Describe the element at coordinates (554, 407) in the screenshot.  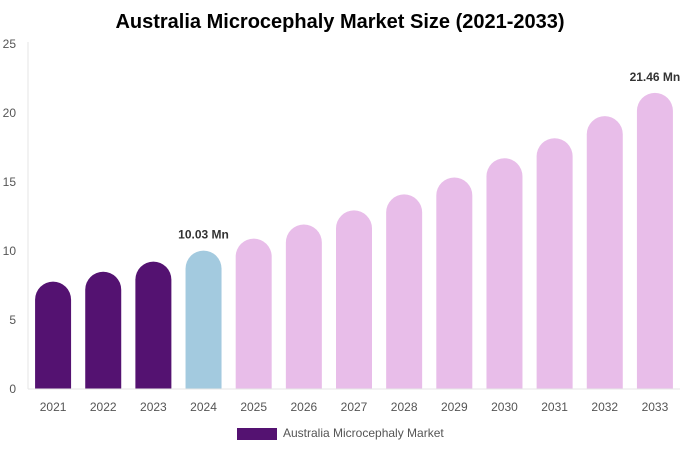
I see `x-tick-label: 2031` at that location.